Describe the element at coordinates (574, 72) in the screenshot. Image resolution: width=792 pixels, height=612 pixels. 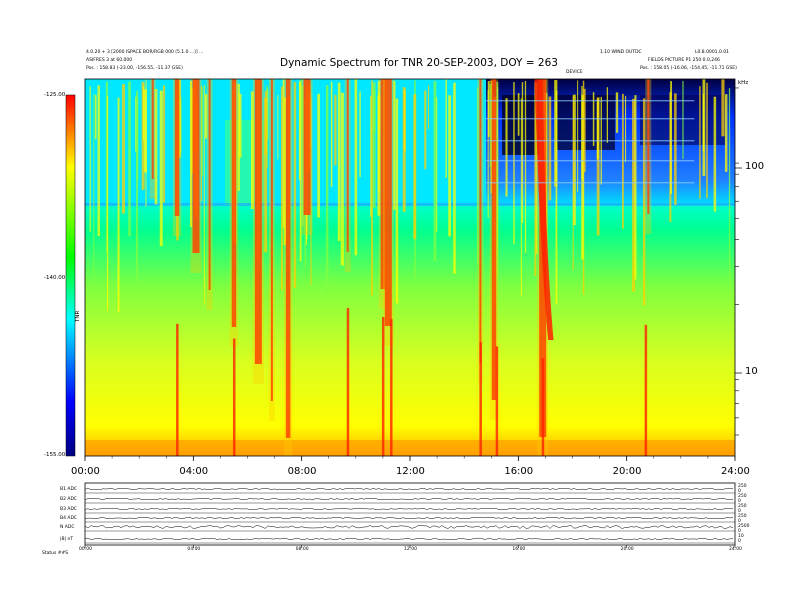
I see `header-center-tag: DEVICE` at that location.